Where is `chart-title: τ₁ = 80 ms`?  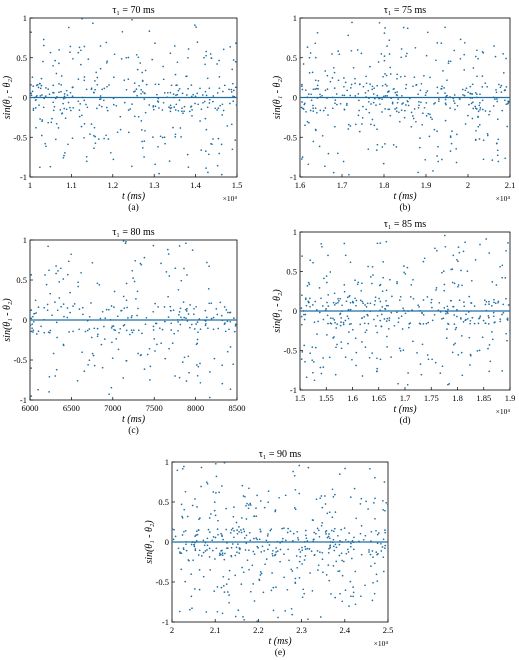 chart-title: τ₁ = 80 ms is located at coordinates (133, 232).